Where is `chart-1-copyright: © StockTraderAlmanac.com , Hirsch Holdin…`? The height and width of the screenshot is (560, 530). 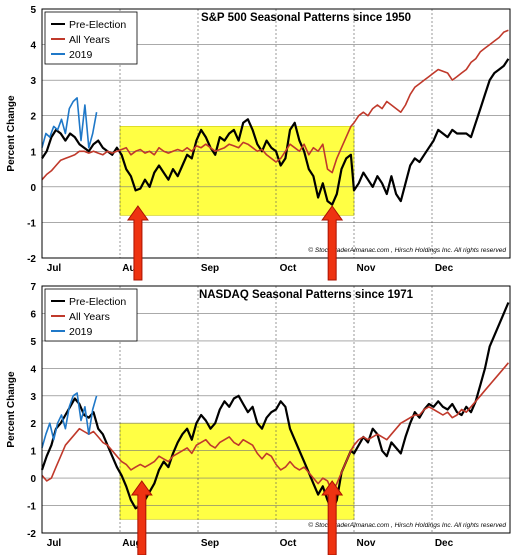
chart-1-copyright: © StockTraderAlmanac.com , Hirsch Holdin… is located at coordinates (407, 250).